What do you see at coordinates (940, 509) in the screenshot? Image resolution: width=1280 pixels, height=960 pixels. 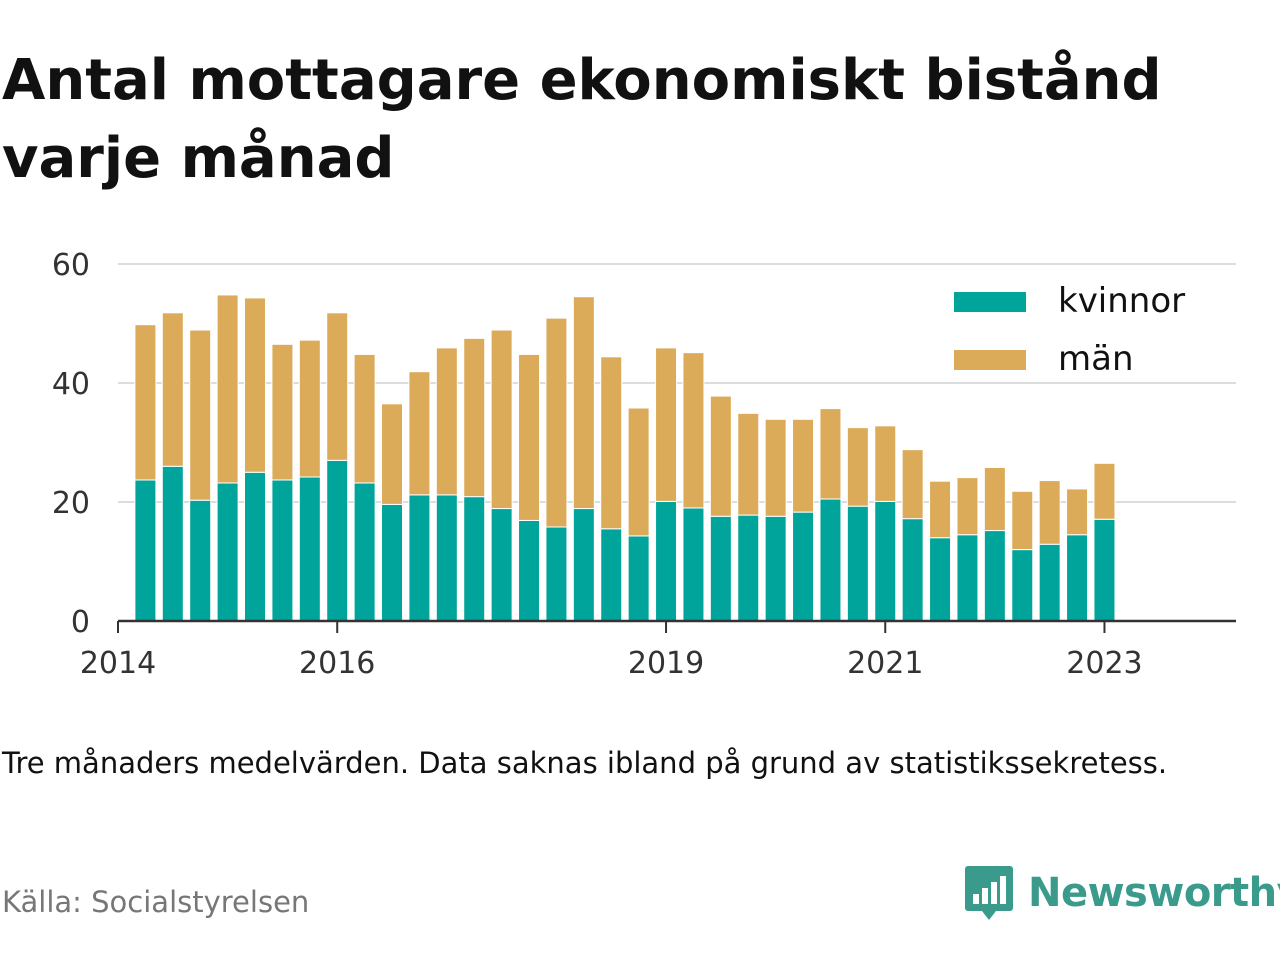 I see `bar-man-2021-Q3` at bounding box center [940, 509].